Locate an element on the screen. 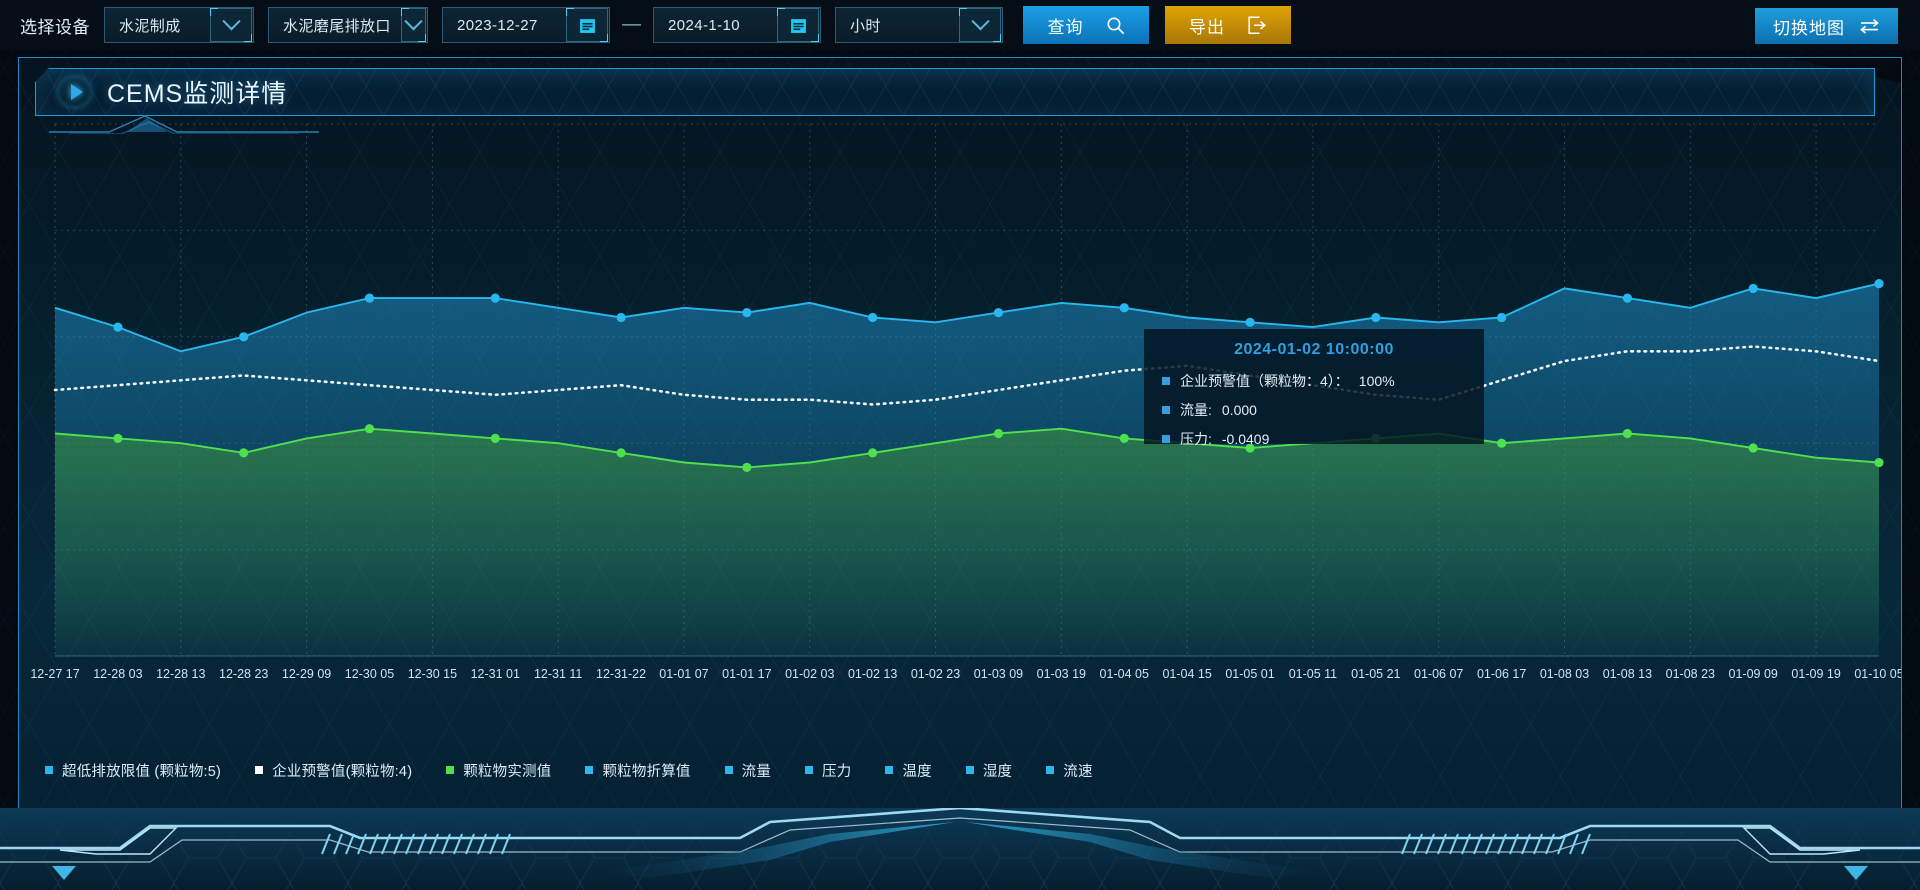 This screenshot has width=1920, height=890. legend-item: 流量 is located at coordinates (748, 770).